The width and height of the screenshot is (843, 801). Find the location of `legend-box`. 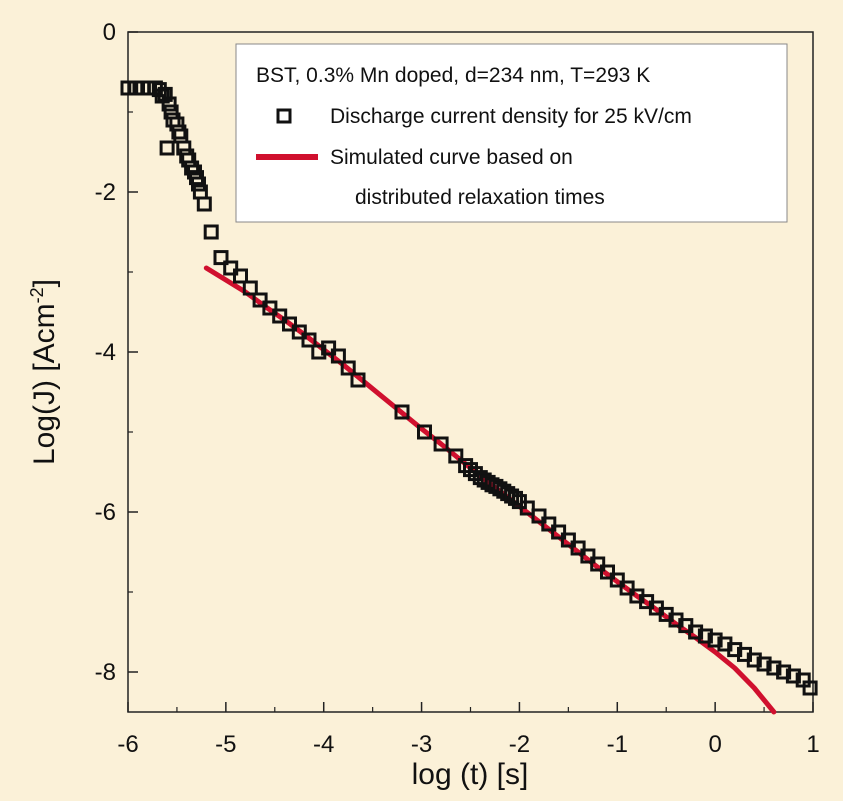

legend-box is located at coordinates (511, 133).